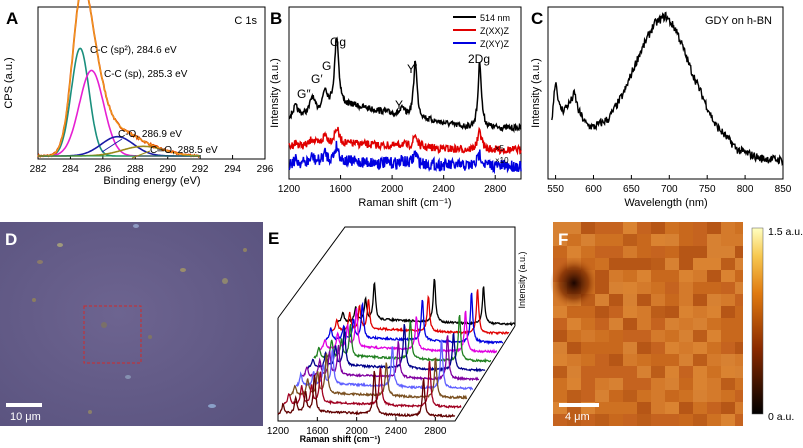 This screenshot has width=803, height=448. I want to click on panel-a-letter: A, so click(12, 18).